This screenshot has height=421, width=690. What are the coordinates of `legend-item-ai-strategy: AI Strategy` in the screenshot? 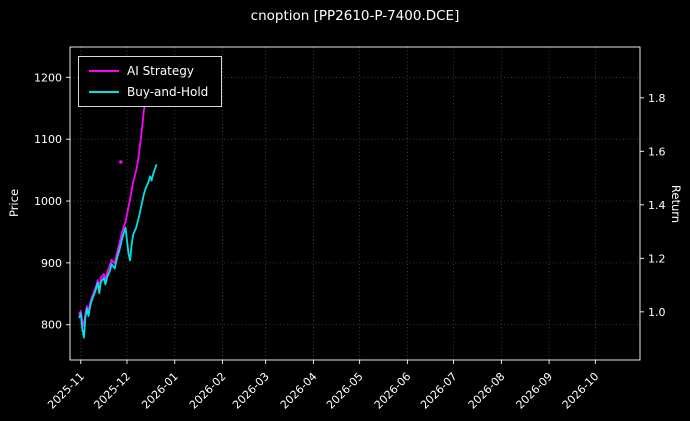 It's located at (148, 71).